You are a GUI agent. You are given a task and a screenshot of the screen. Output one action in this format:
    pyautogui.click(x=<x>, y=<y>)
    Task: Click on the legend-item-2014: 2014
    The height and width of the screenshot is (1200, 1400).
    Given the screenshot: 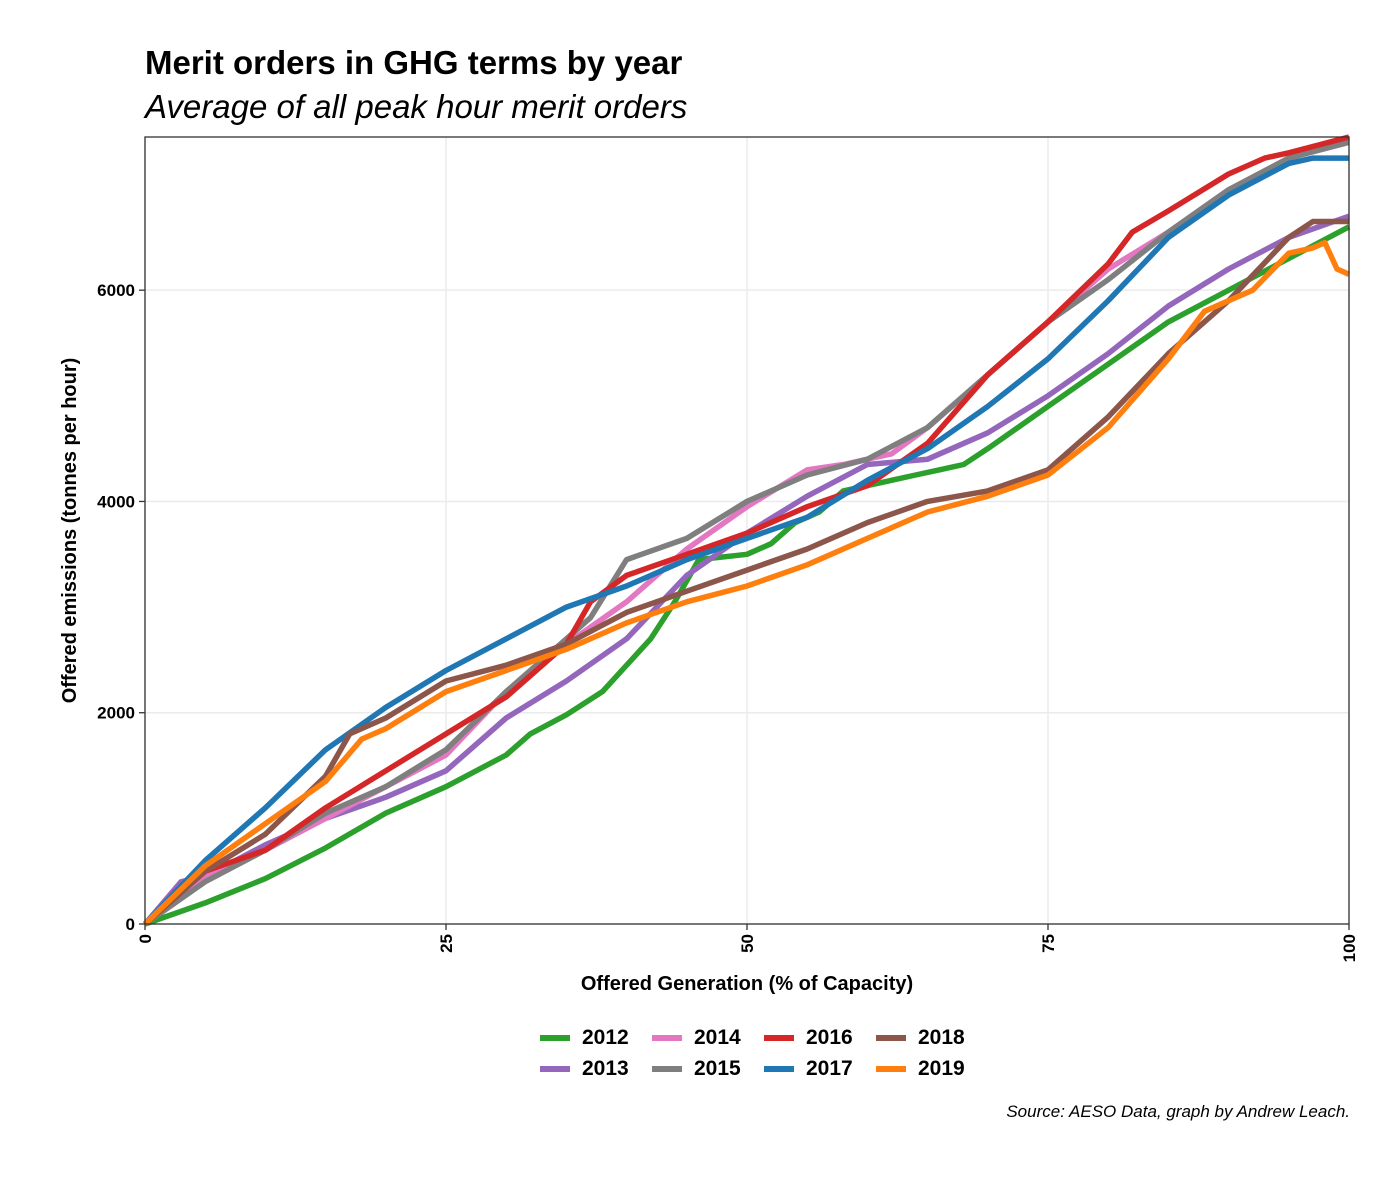 What is the action you would take?
    pyautogui.click(x=708, y=1038)
    